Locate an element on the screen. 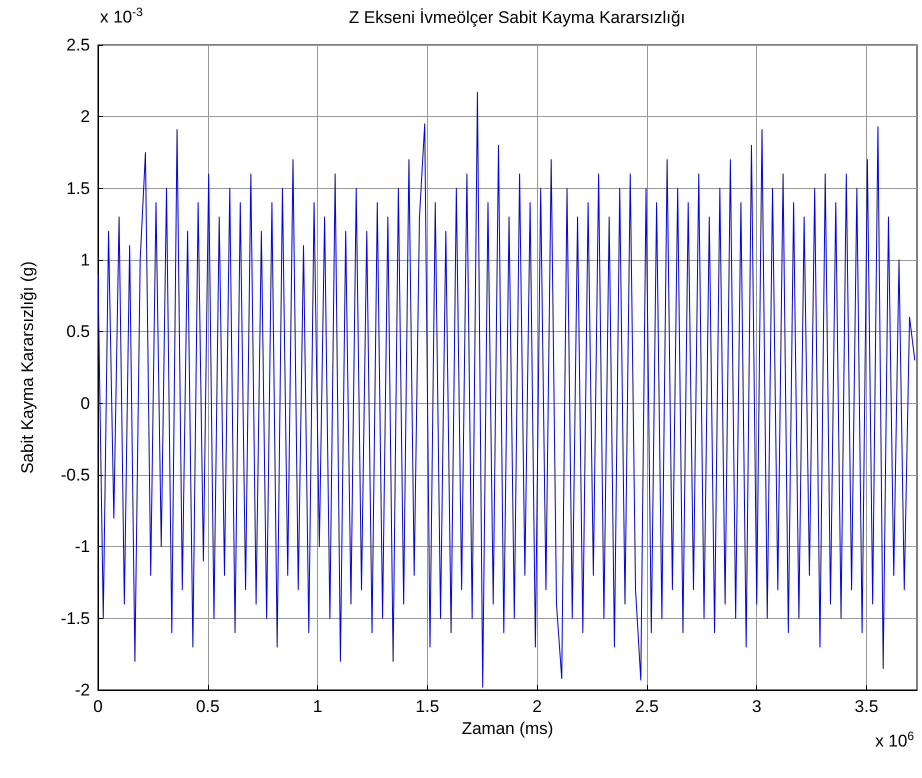  x-axis-title: Zaman (ms) is located at coordinates (508, 728).